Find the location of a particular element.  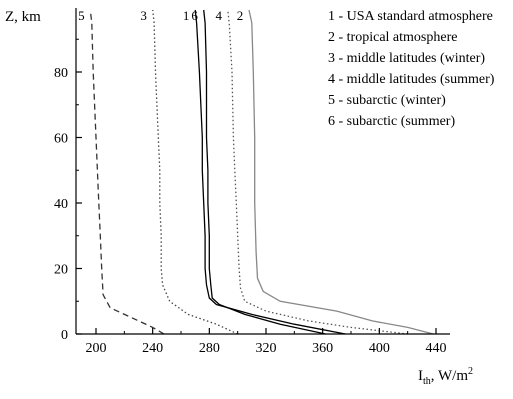

y-tick-label: 20 is located at coordinates (61, 270).